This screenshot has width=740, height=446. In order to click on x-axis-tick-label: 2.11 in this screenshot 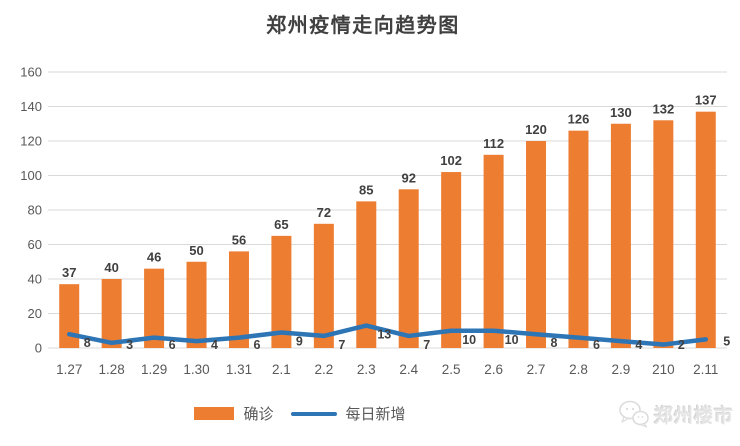, I will do `click(705, 369)`.